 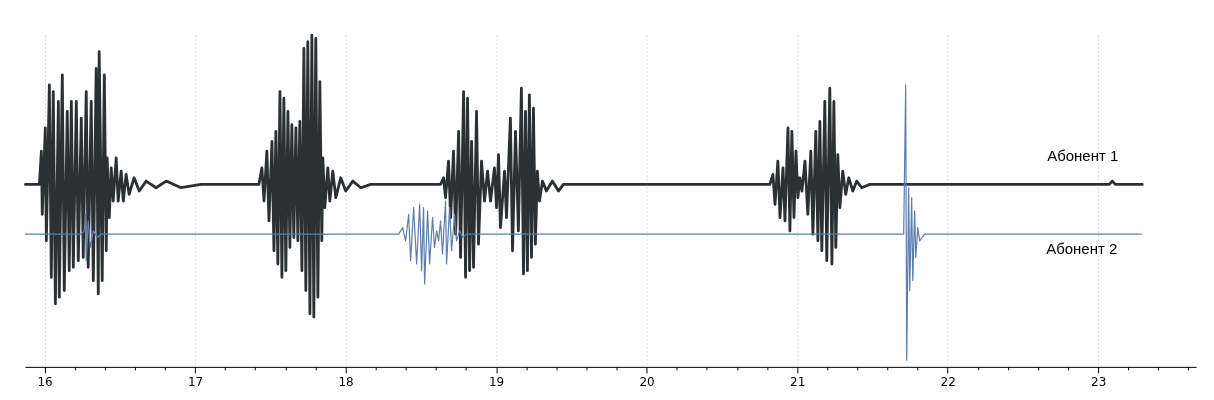 What do you see at coordinates (195, 382) in the screenshot?
I see `x-tick-label: 17` at bounding box center [195, 382].